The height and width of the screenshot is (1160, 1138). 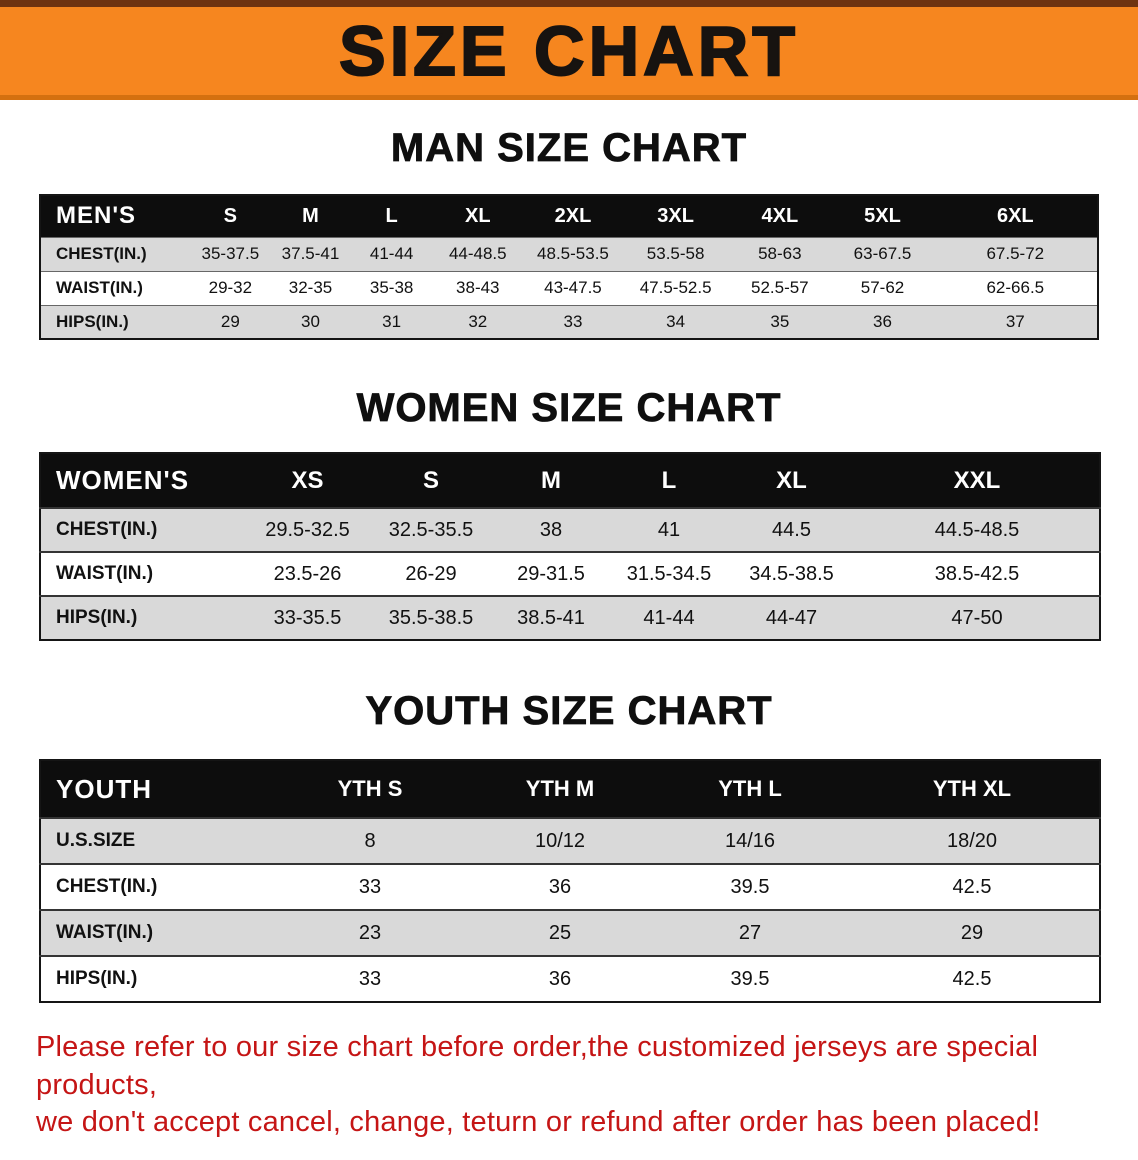 What do you see at coordinates (569, 148) in the screenshot?
I see `men-section-heading: MAN SIZE CHART` at bounding box center [569, 148].